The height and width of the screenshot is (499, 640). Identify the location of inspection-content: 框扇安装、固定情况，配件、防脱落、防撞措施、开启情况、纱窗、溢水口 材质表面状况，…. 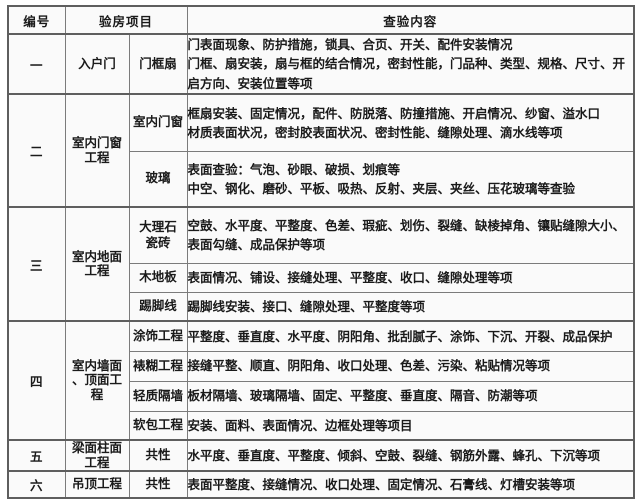
(410, 122).